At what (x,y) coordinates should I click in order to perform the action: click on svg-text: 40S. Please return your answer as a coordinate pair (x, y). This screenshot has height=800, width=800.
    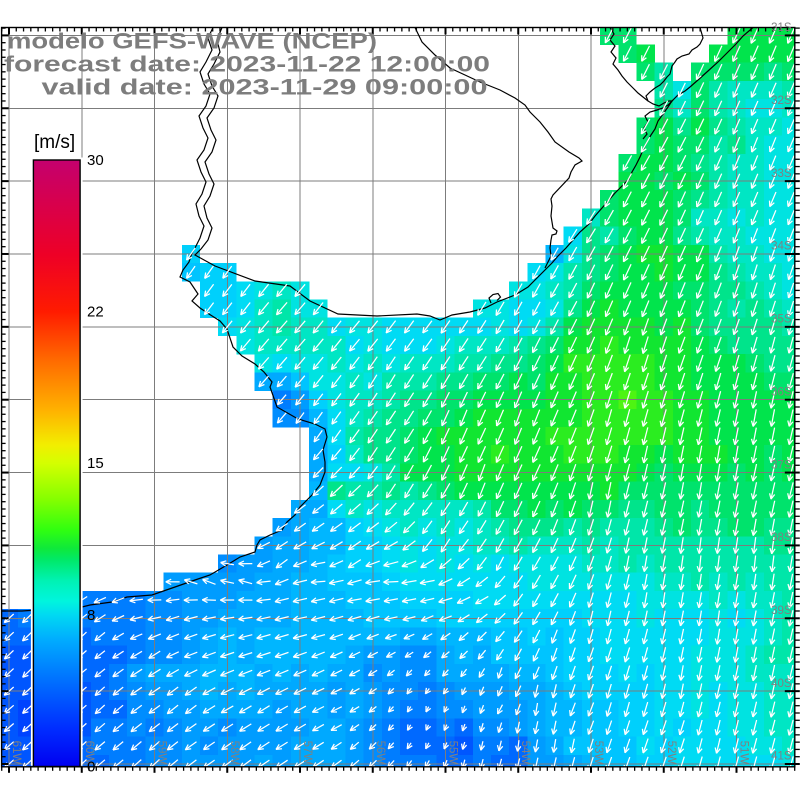
    Looking at the image, I should click on (781, 684).